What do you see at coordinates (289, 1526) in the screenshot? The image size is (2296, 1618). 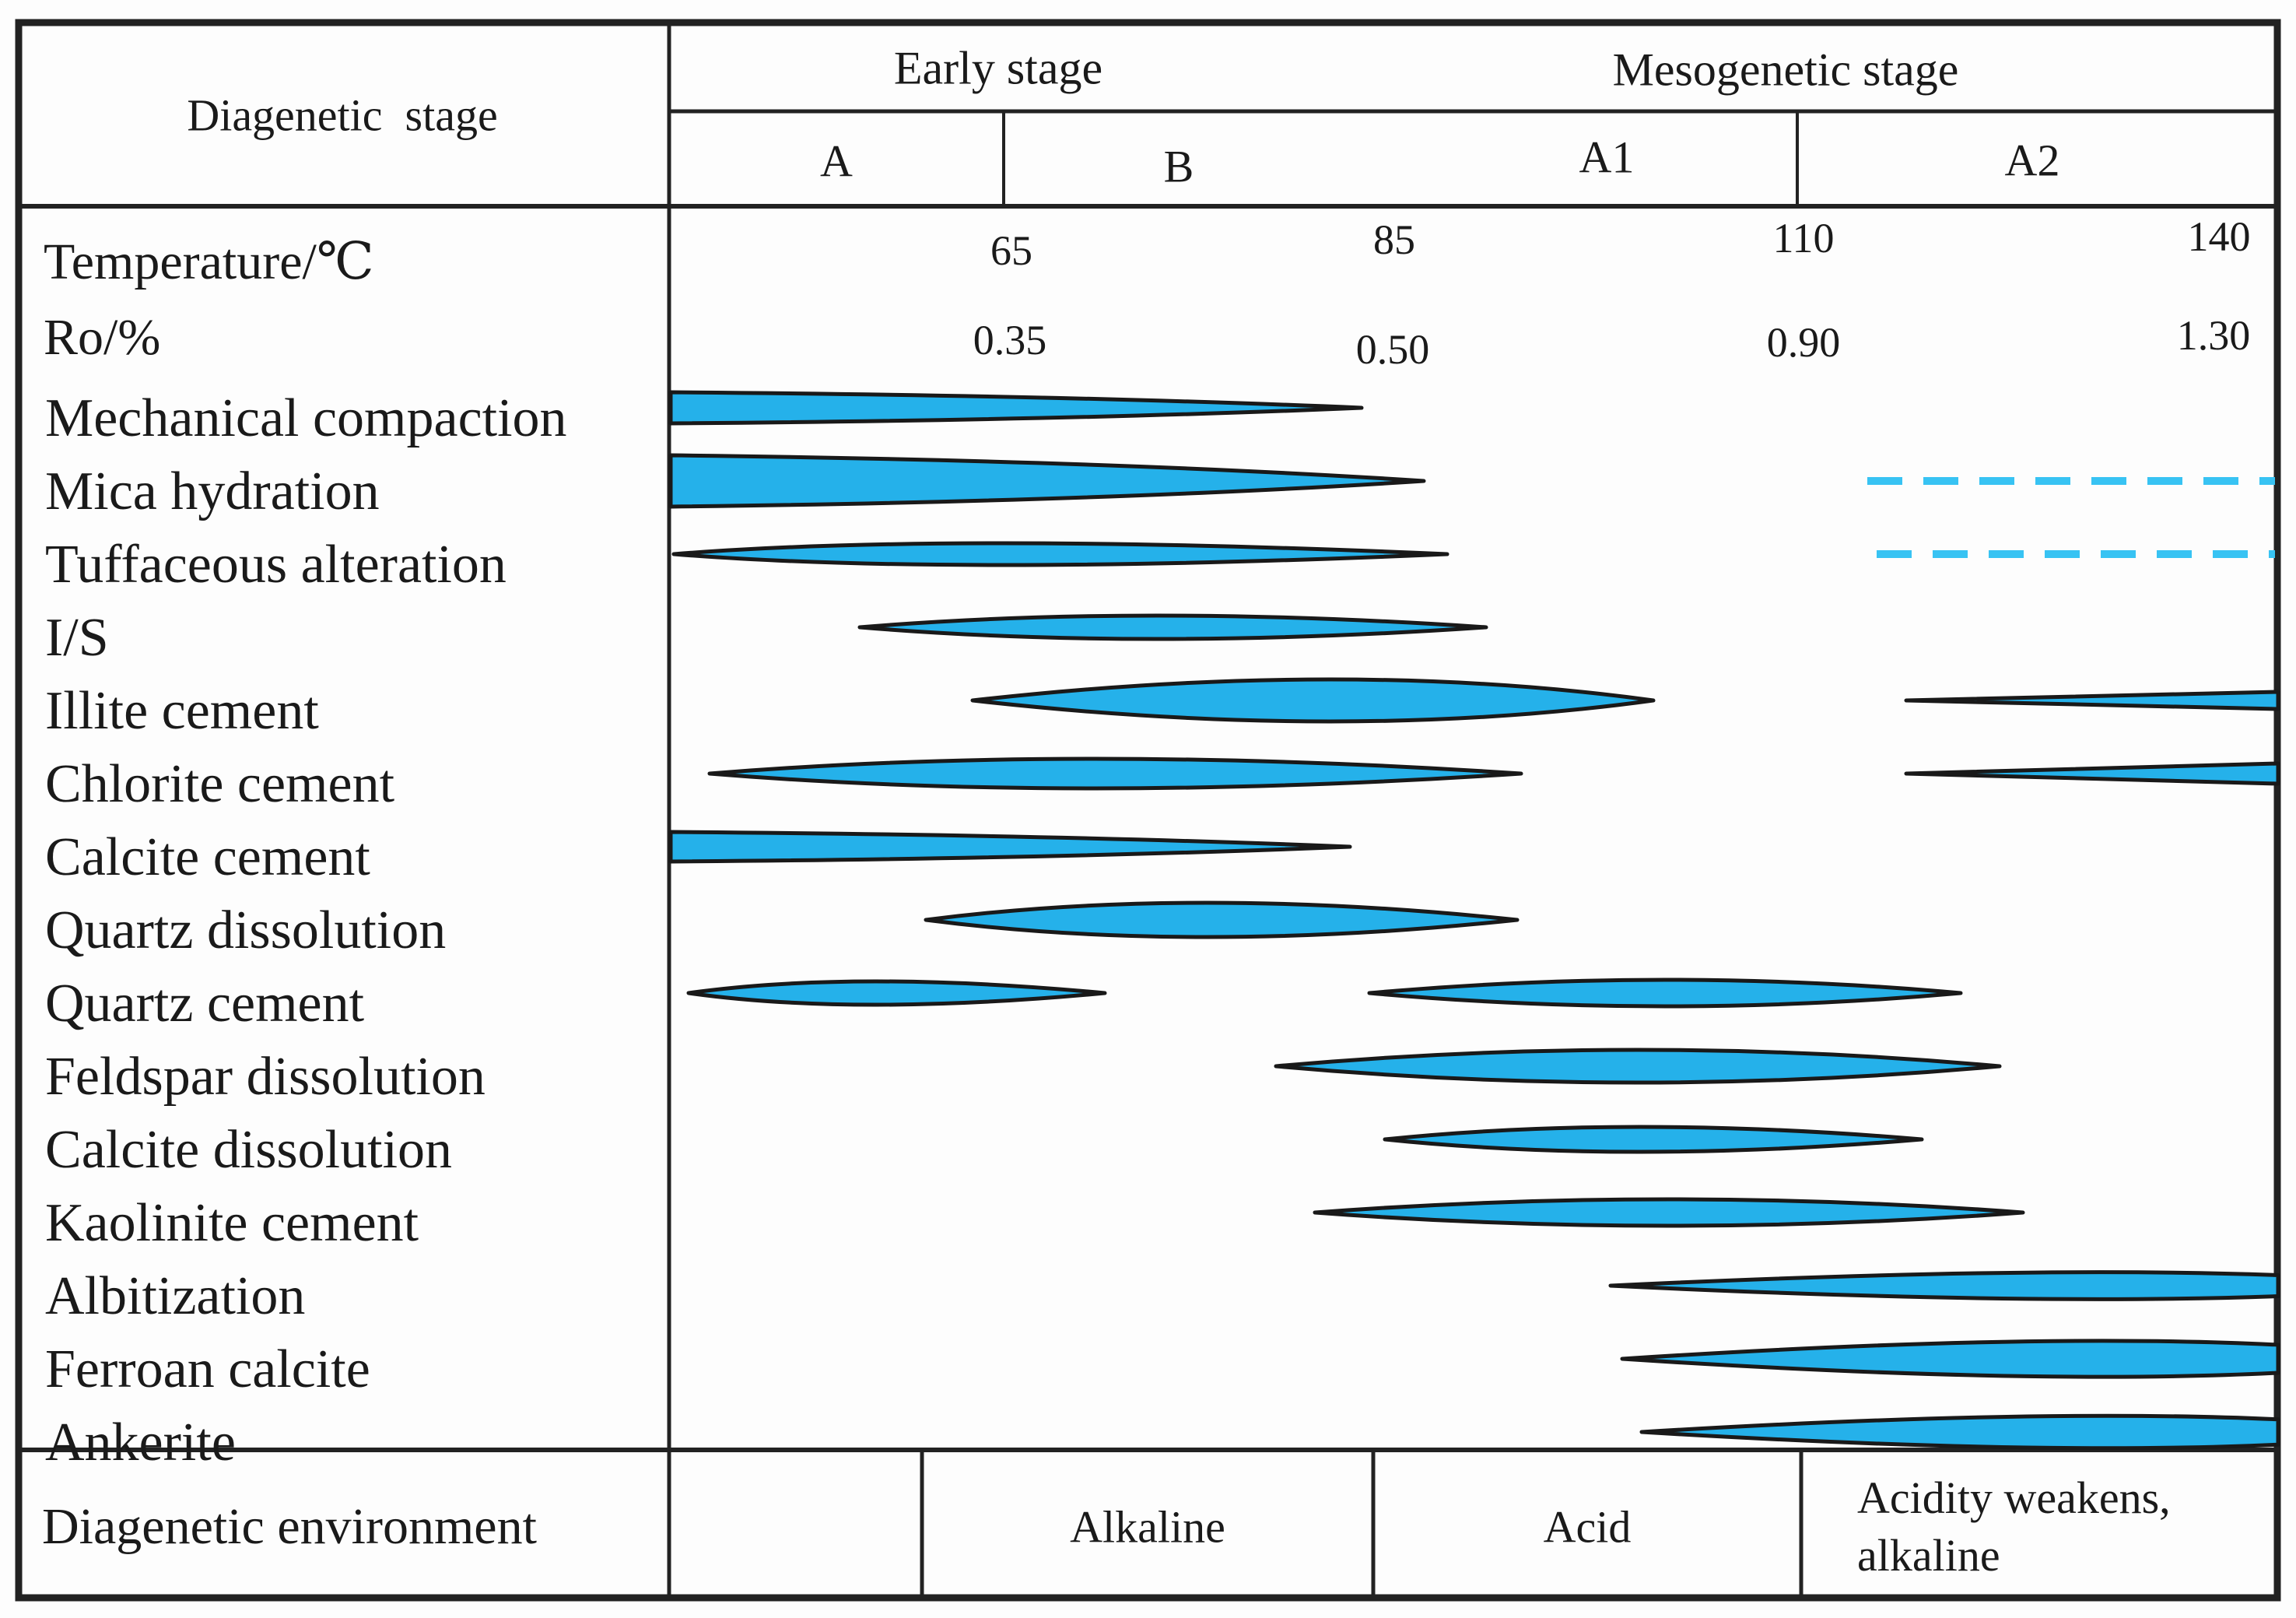 I see `environment-row-label: Diagenetic environment` at bounding box center [289, 1526].